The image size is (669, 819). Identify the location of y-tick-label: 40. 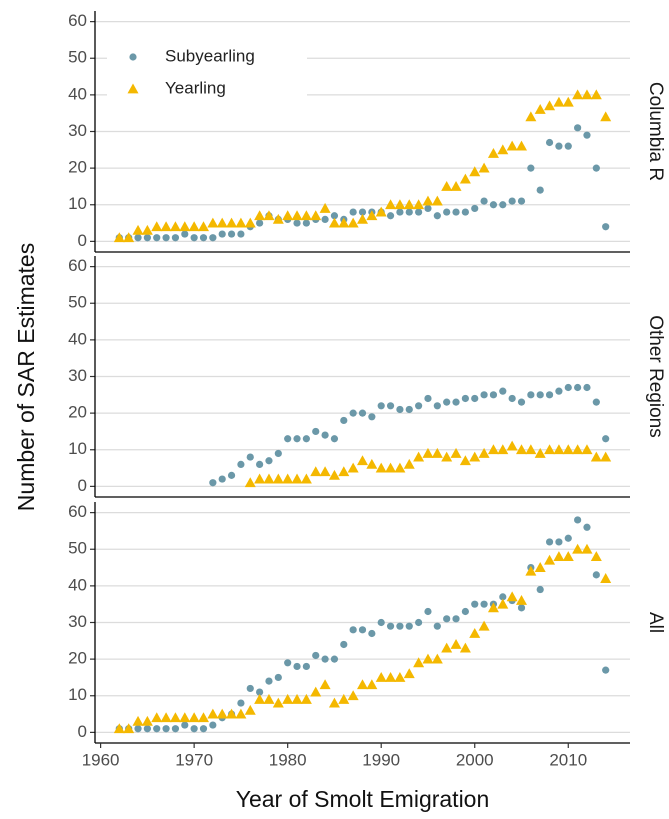
(77, 338).